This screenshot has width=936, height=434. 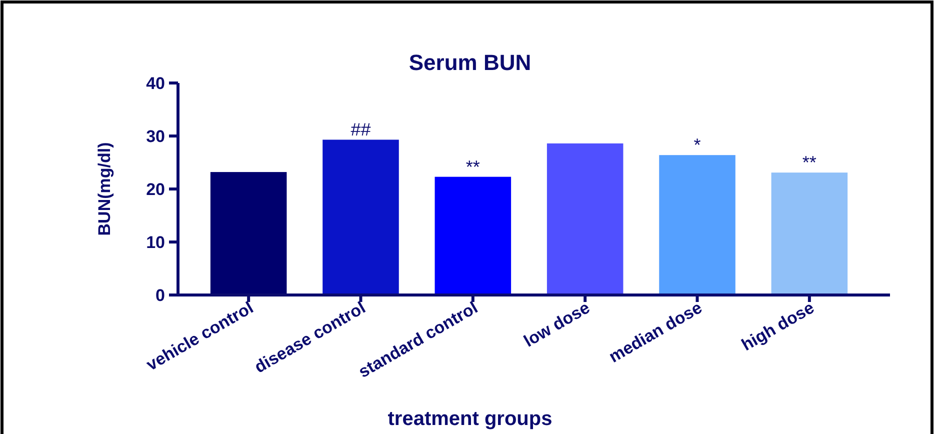 I want to click on chart-title: Serum BUN, so click(x=470, y=62).